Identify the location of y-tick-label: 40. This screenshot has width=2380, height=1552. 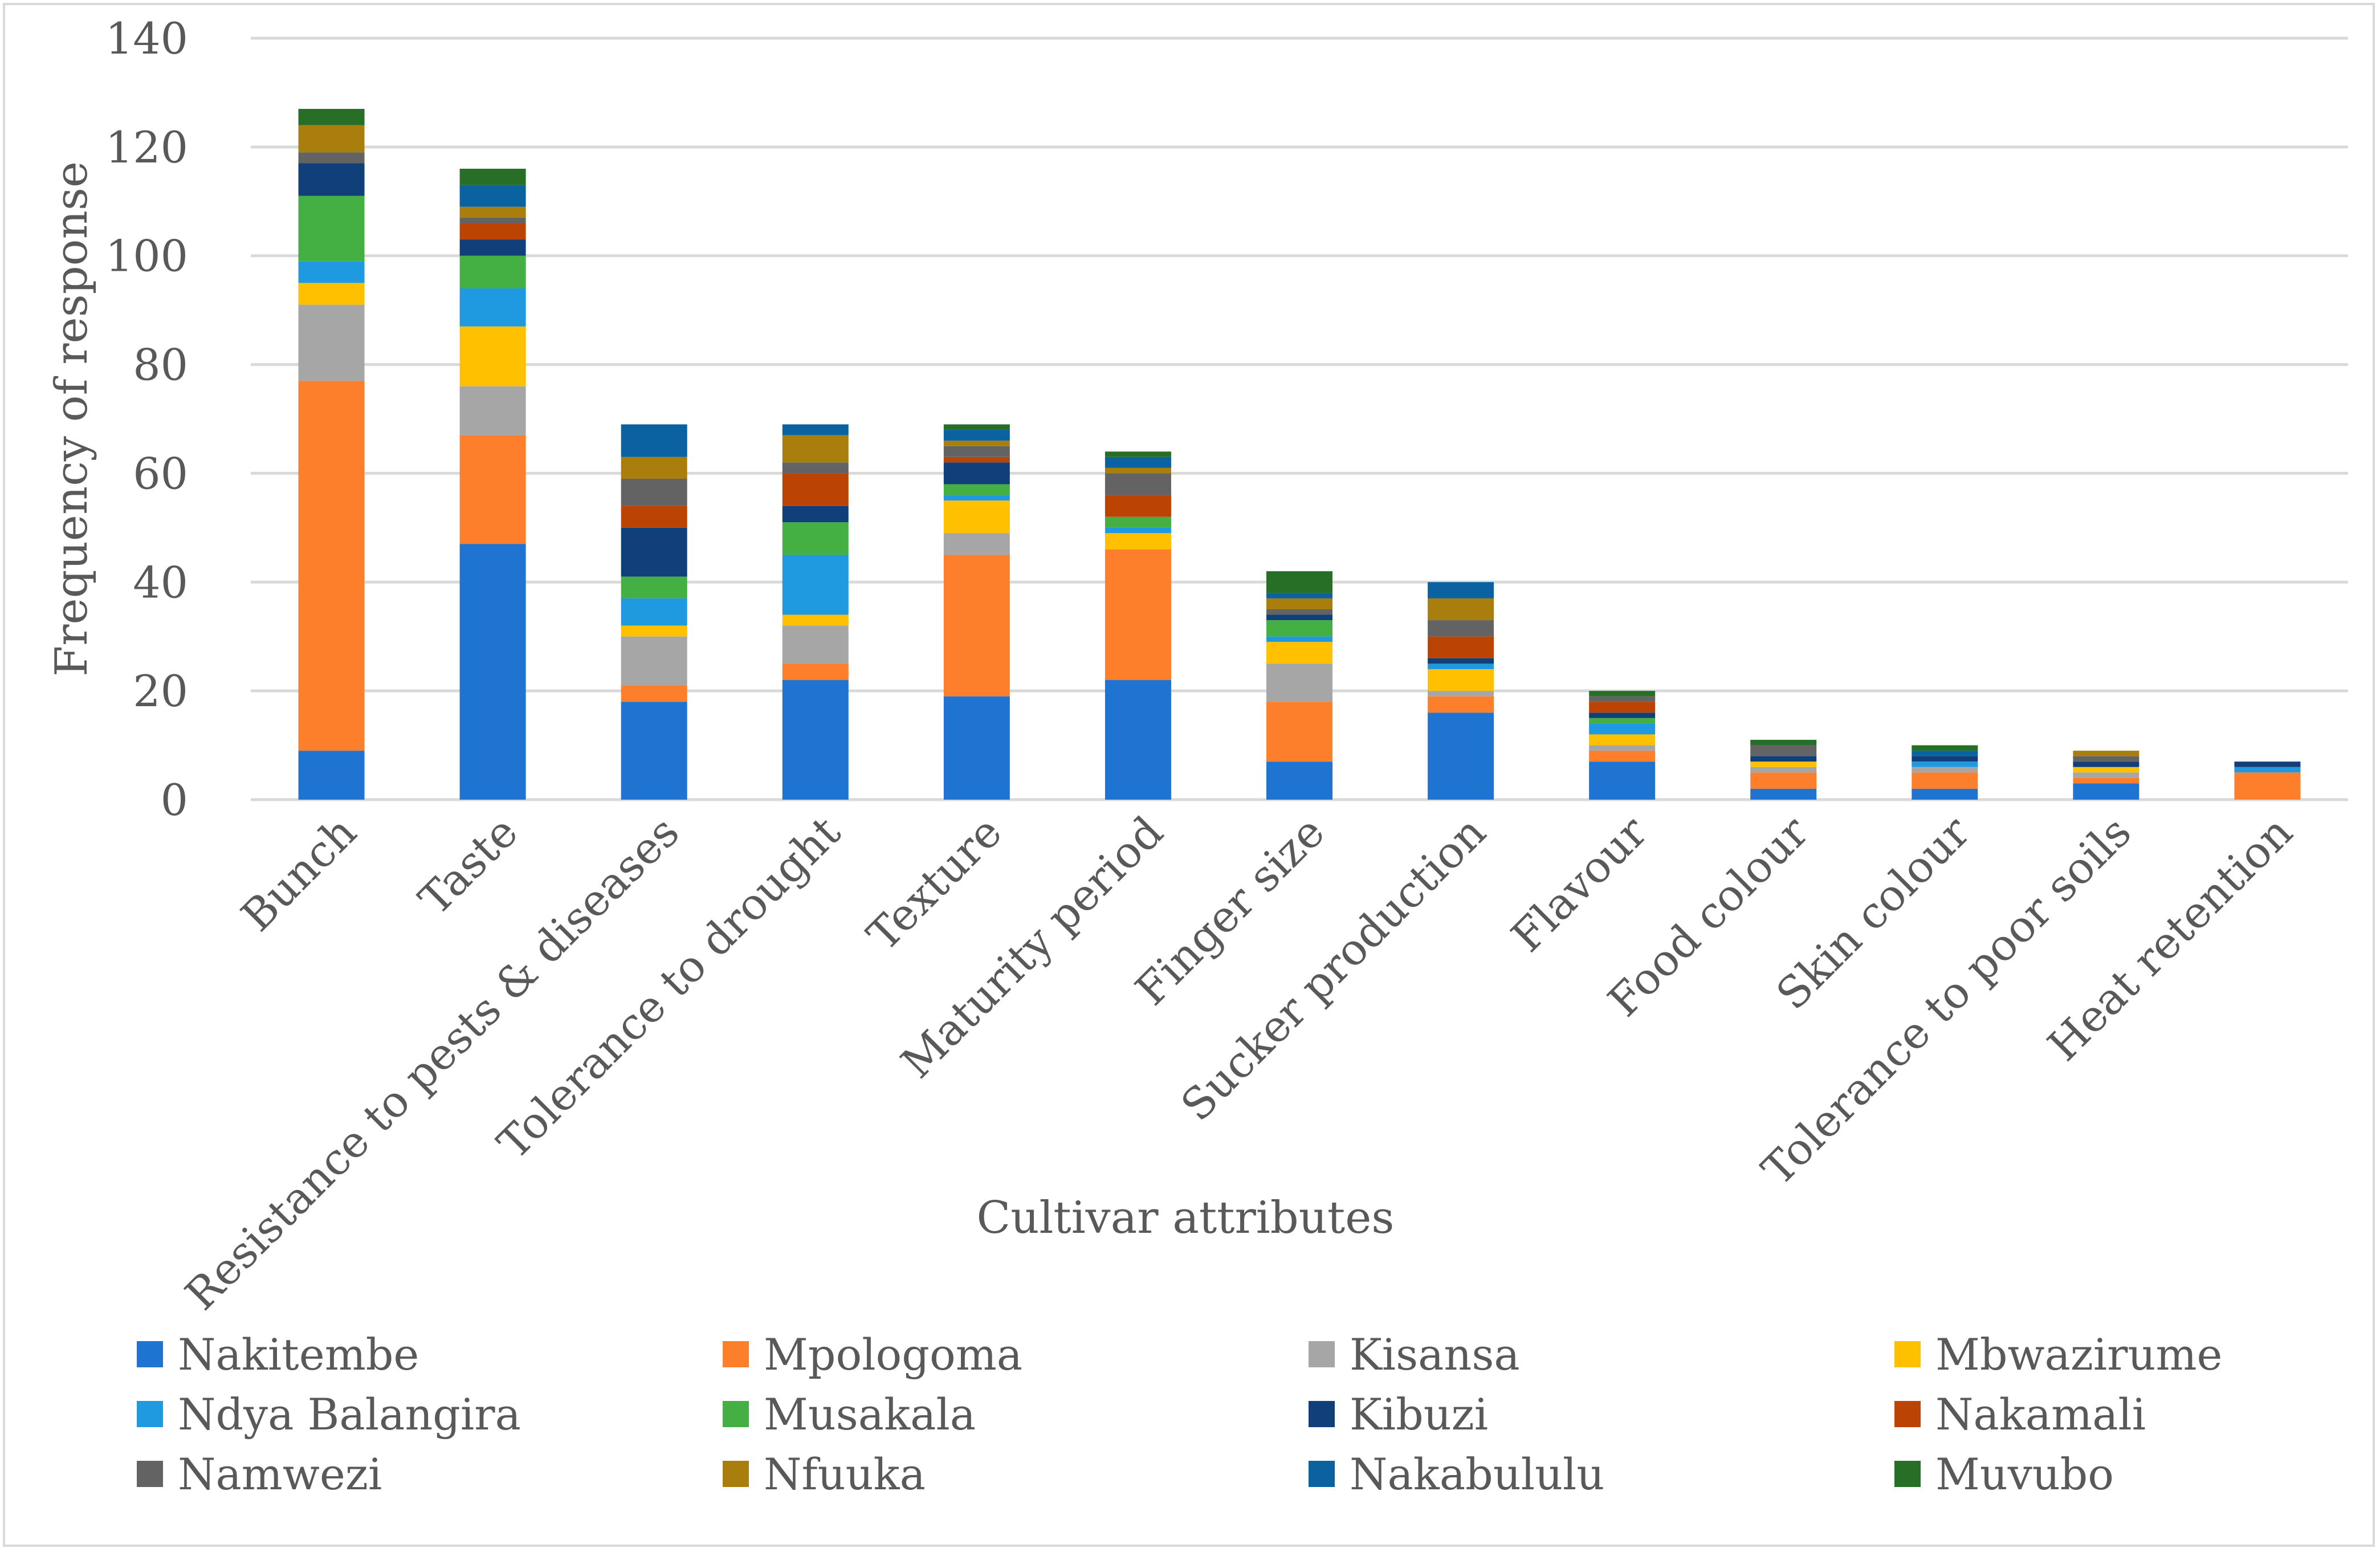
(161, 582).